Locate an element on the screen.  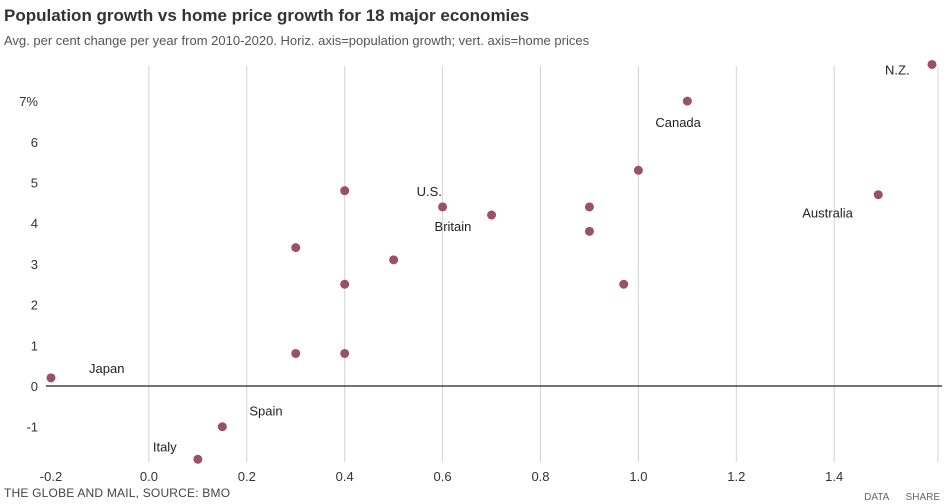
data-label: Australia is located at coordinates (827, 213).